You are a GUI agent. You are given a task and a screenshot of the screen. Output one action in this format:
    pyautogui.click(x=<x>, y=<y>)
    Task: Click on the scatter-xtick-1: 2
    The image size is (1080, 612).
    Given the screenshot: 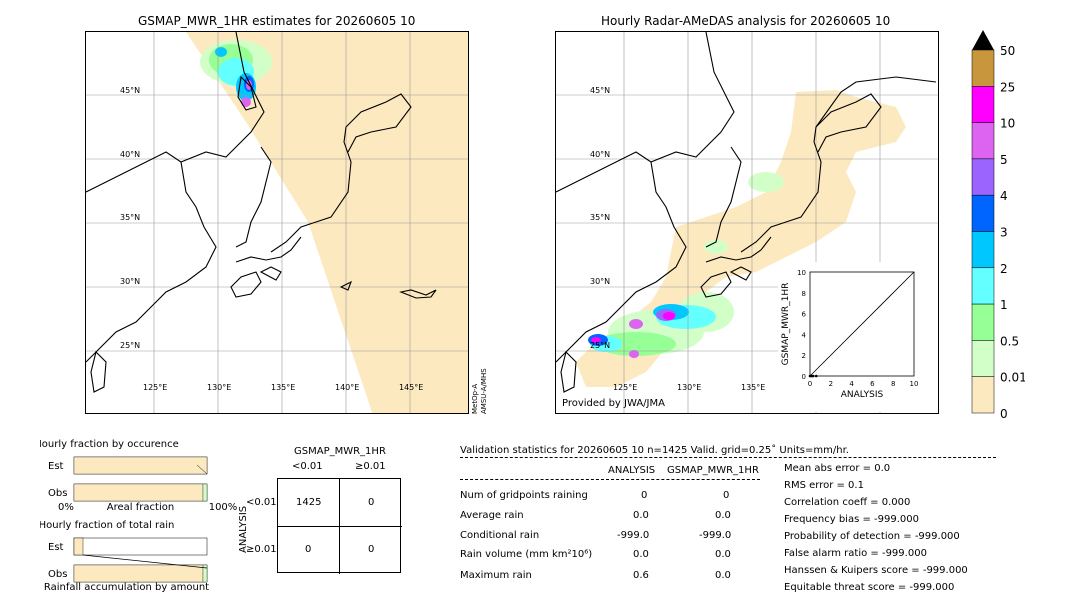 What is the action you would take?
    pyautogui.click(x=831, y=384)
    